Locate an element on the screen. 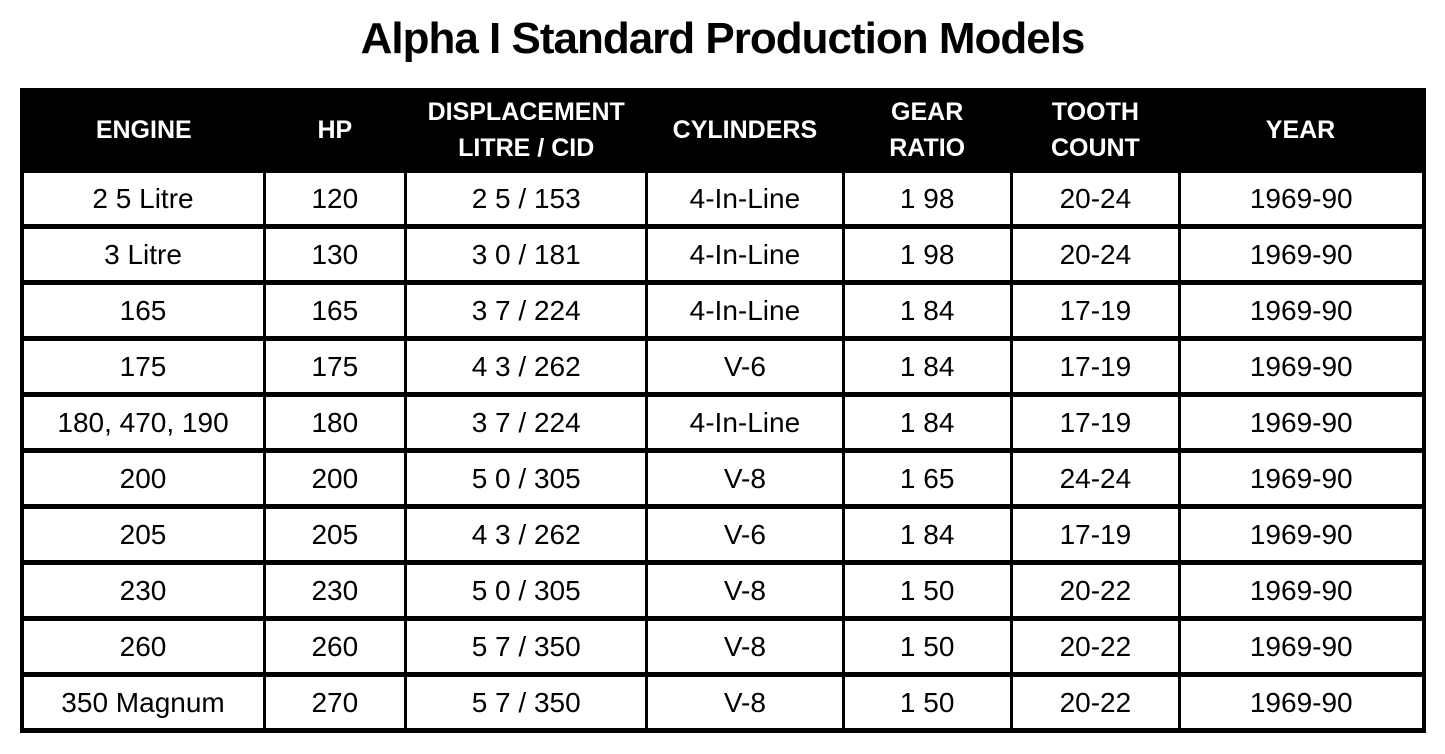  cell-engine: 205 is located at coordinates (143, 534).